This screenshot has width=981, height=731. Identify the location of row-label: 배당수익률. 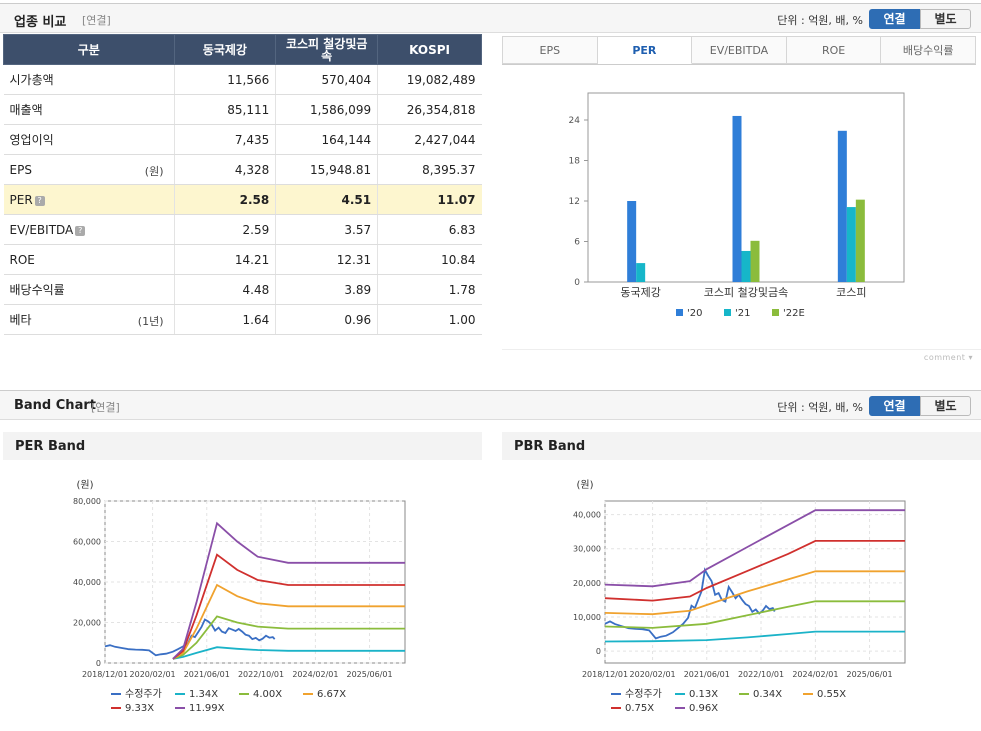
(37, 290).